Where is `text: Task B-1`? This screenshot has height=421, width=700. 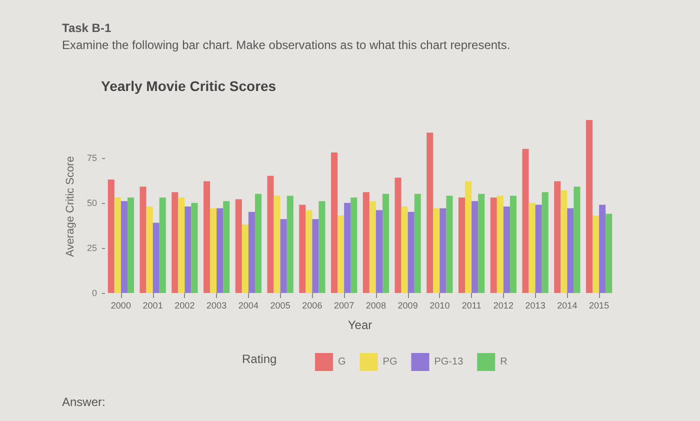 text: Task B-1 is located at coordinates (87, 28).